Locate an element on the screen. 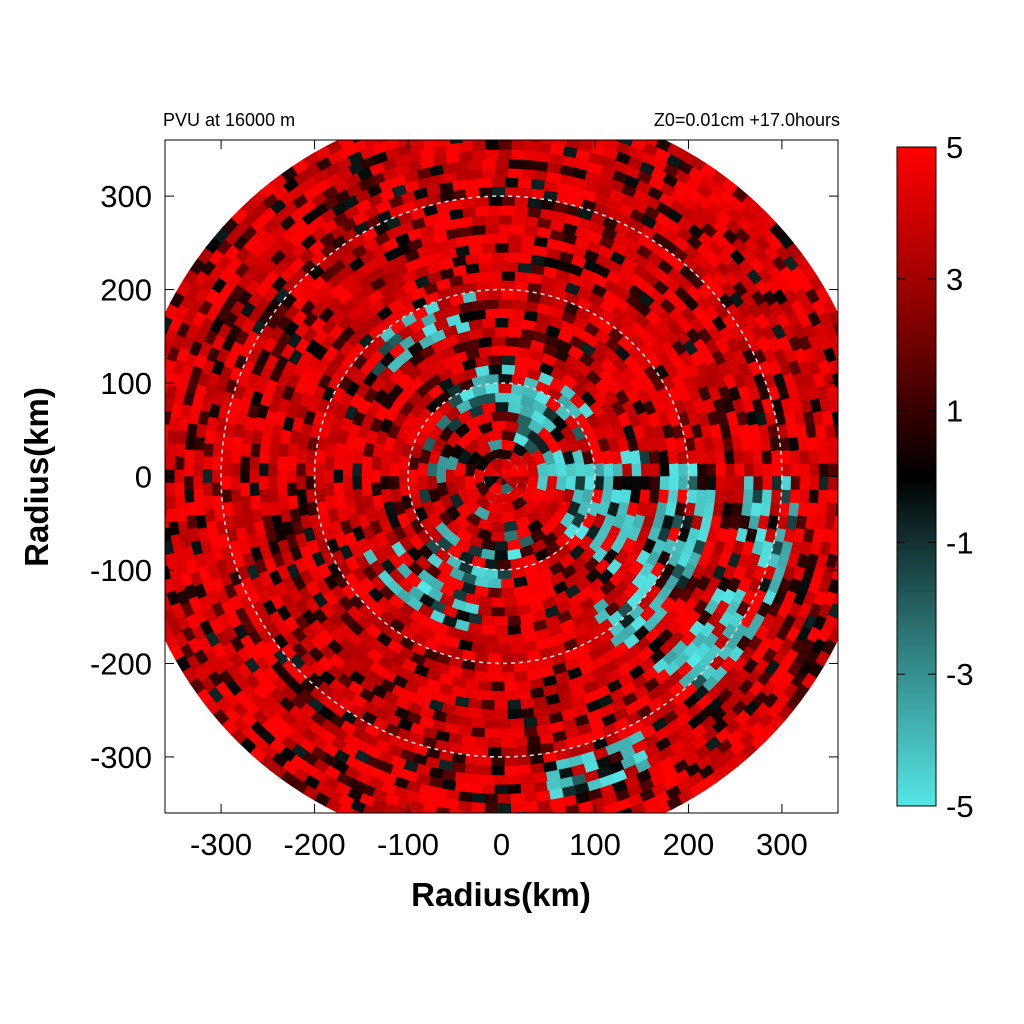 The height and width of the screenshot is (1024, 1024). y-tick-label: 300 is located at coordinates (126, 196).